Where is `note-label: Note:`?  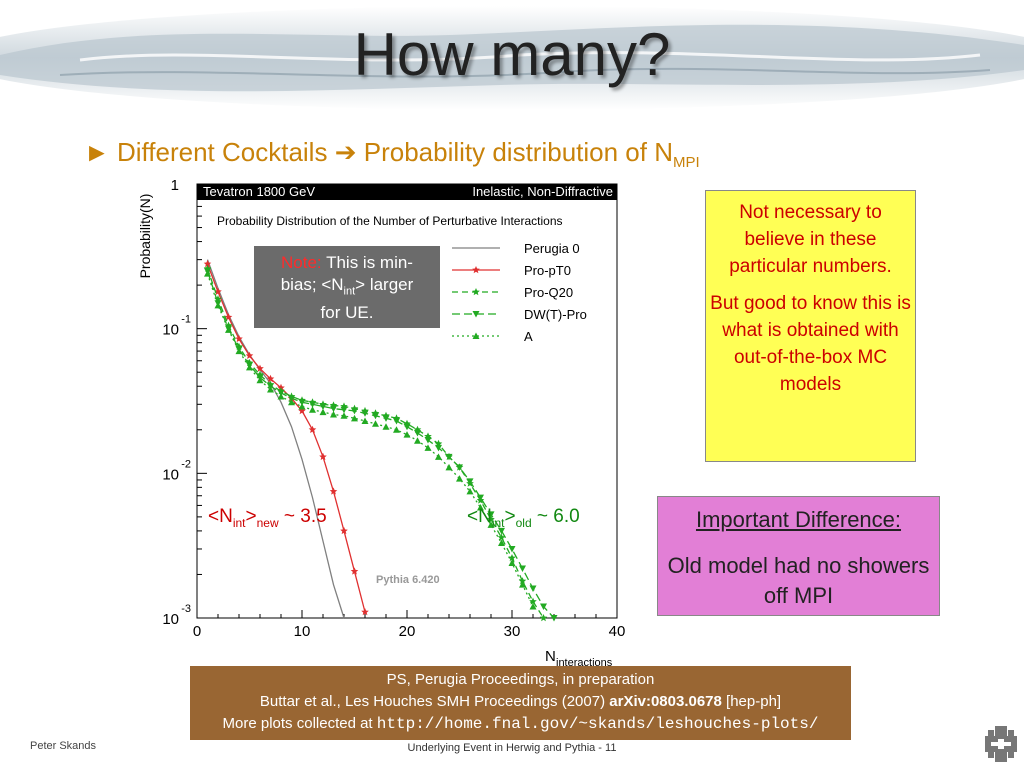
note-label: Note: is located at coordinates (301, 262).